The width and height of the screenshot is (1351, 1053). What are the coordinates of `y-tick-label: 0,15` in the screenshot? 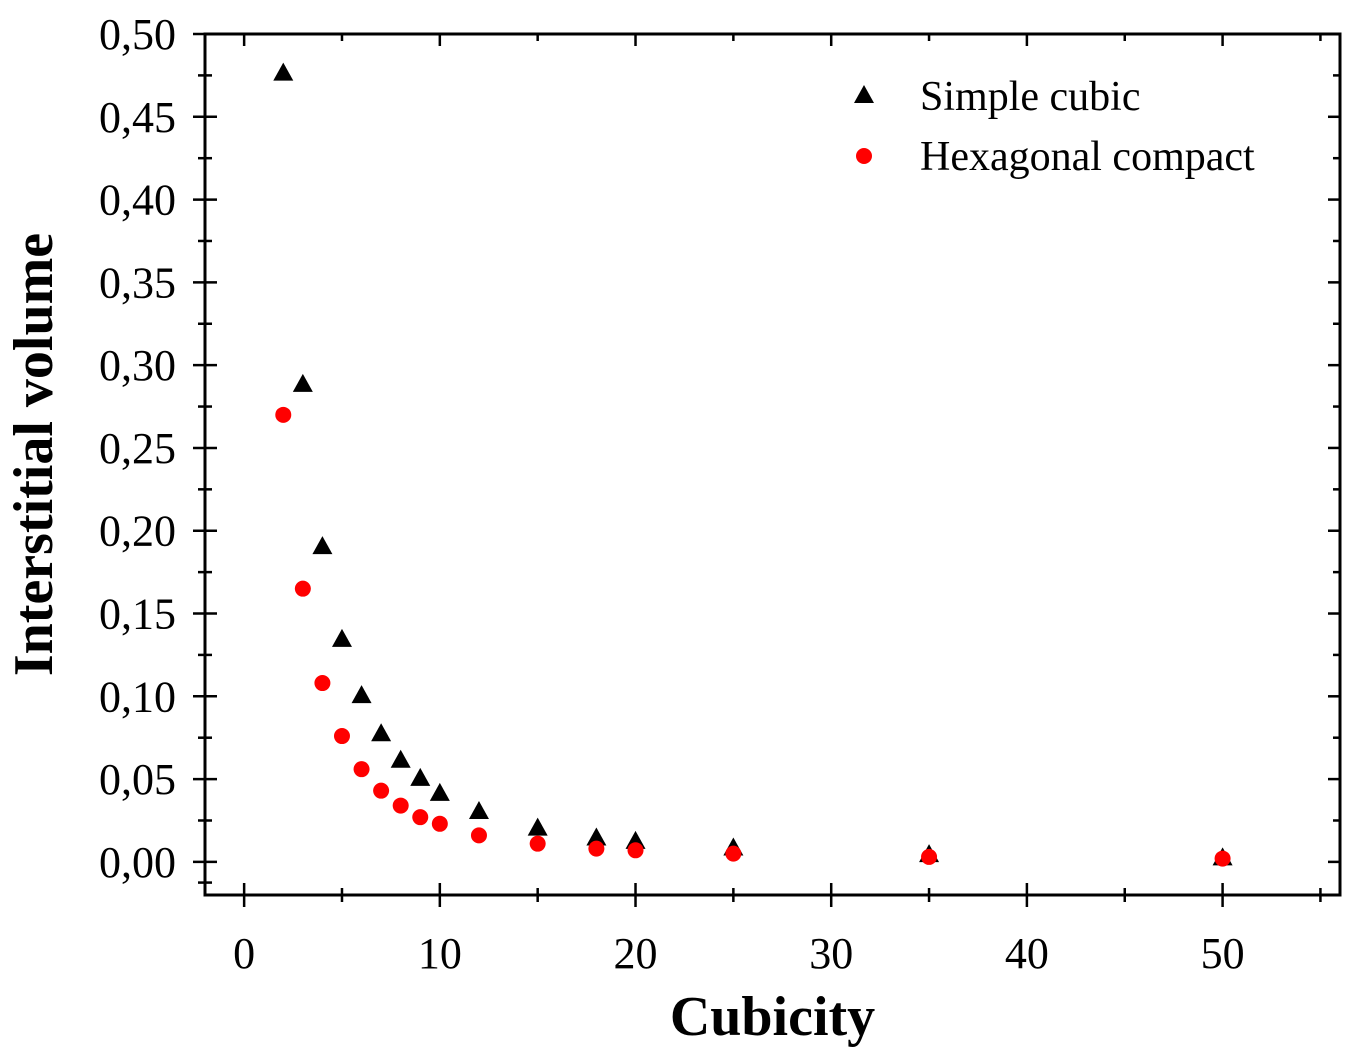 It's located at (137, 614).